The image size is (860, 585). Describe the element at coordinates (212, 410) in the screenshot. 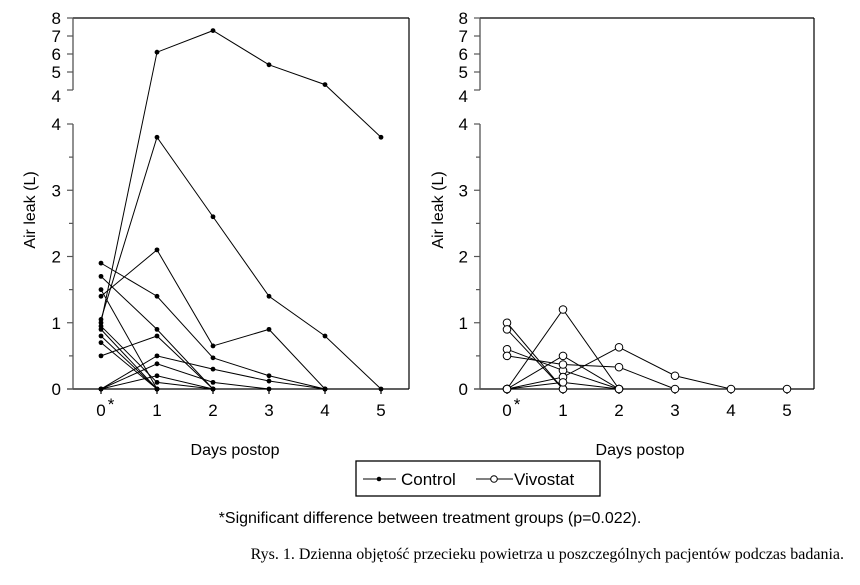

I see `x-tick-label: 2` at that location.